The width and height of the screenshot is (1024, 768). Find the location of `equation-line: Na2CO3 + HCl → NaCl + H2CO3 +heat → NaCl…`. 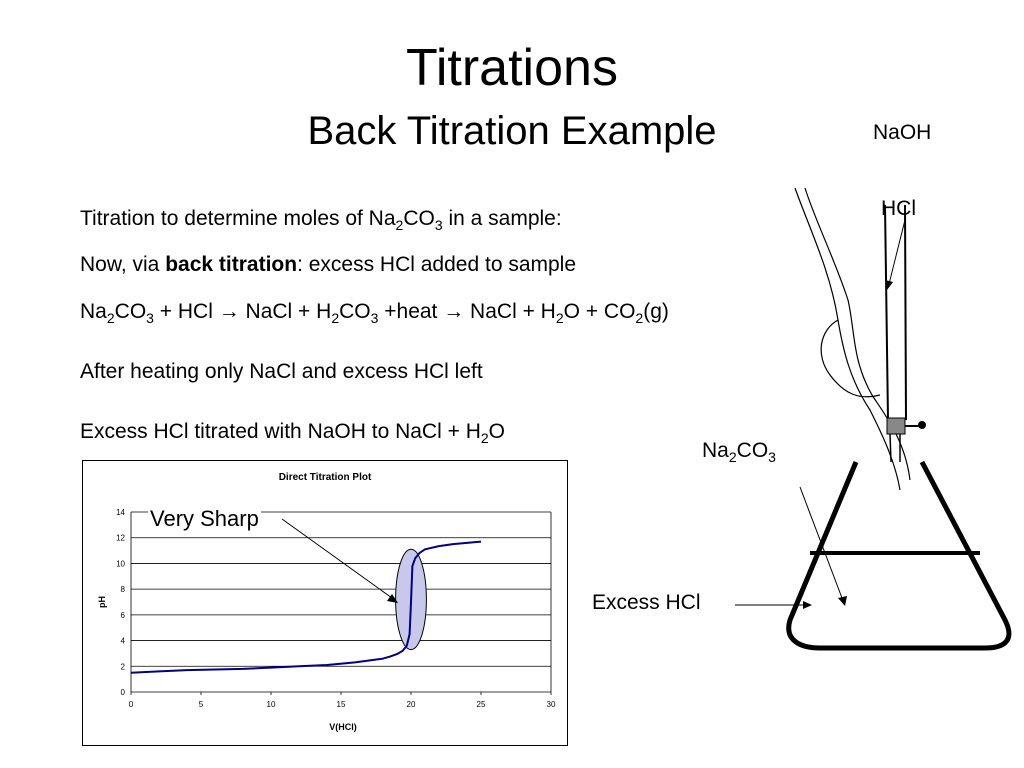

equation-line: Na2CO3 + HCl → NaCl + H2CO3 +heat → NaCl… is located at coordinates (374, 313).